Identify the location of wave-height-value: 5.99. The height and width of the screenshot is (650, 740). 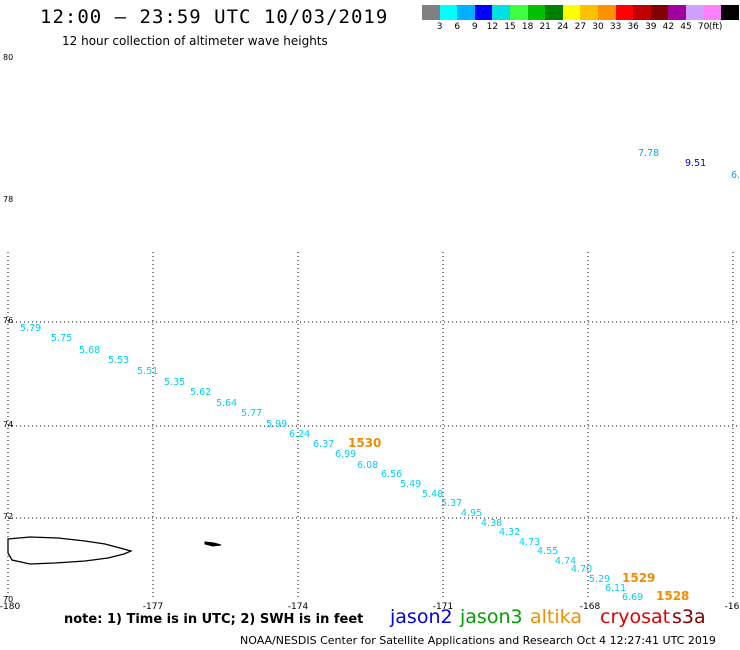
(276, 424).